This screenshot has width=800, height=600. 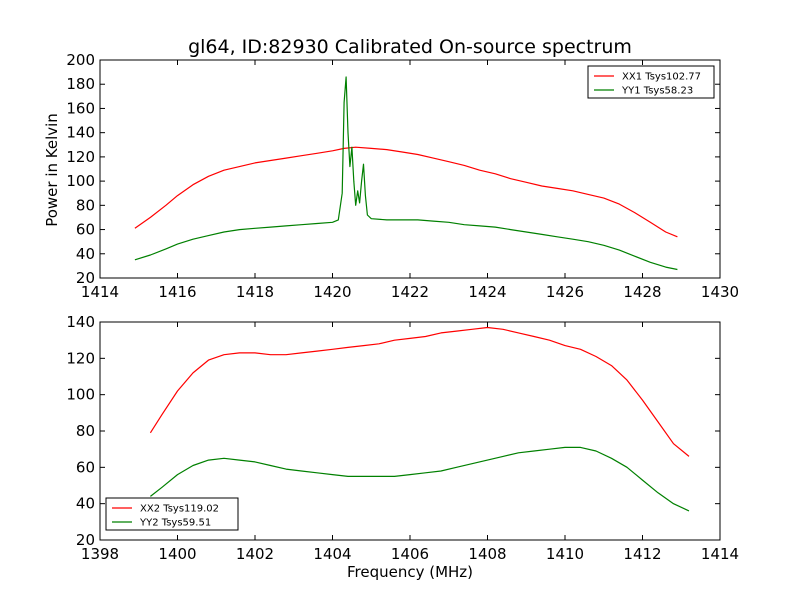 I want to click on x-tick-label: 1416, so click(x=177, y=292).